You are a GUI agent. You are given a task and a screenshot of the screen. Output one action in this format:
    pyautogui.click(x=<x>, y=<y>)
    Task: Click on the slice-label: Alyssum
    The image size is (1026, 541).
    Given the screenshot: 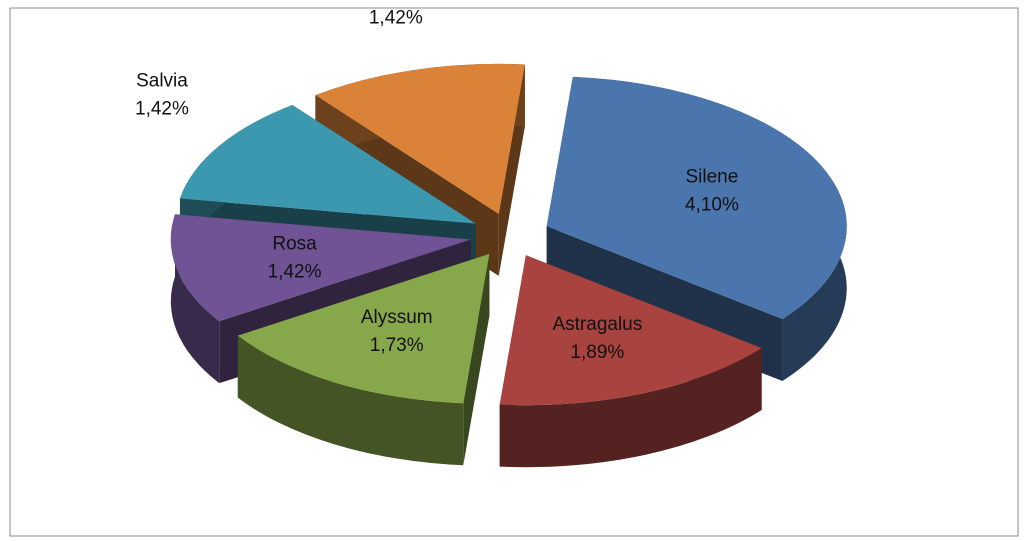 What is the action you would take?
    pyautogui.click(x=397, y=317)
    